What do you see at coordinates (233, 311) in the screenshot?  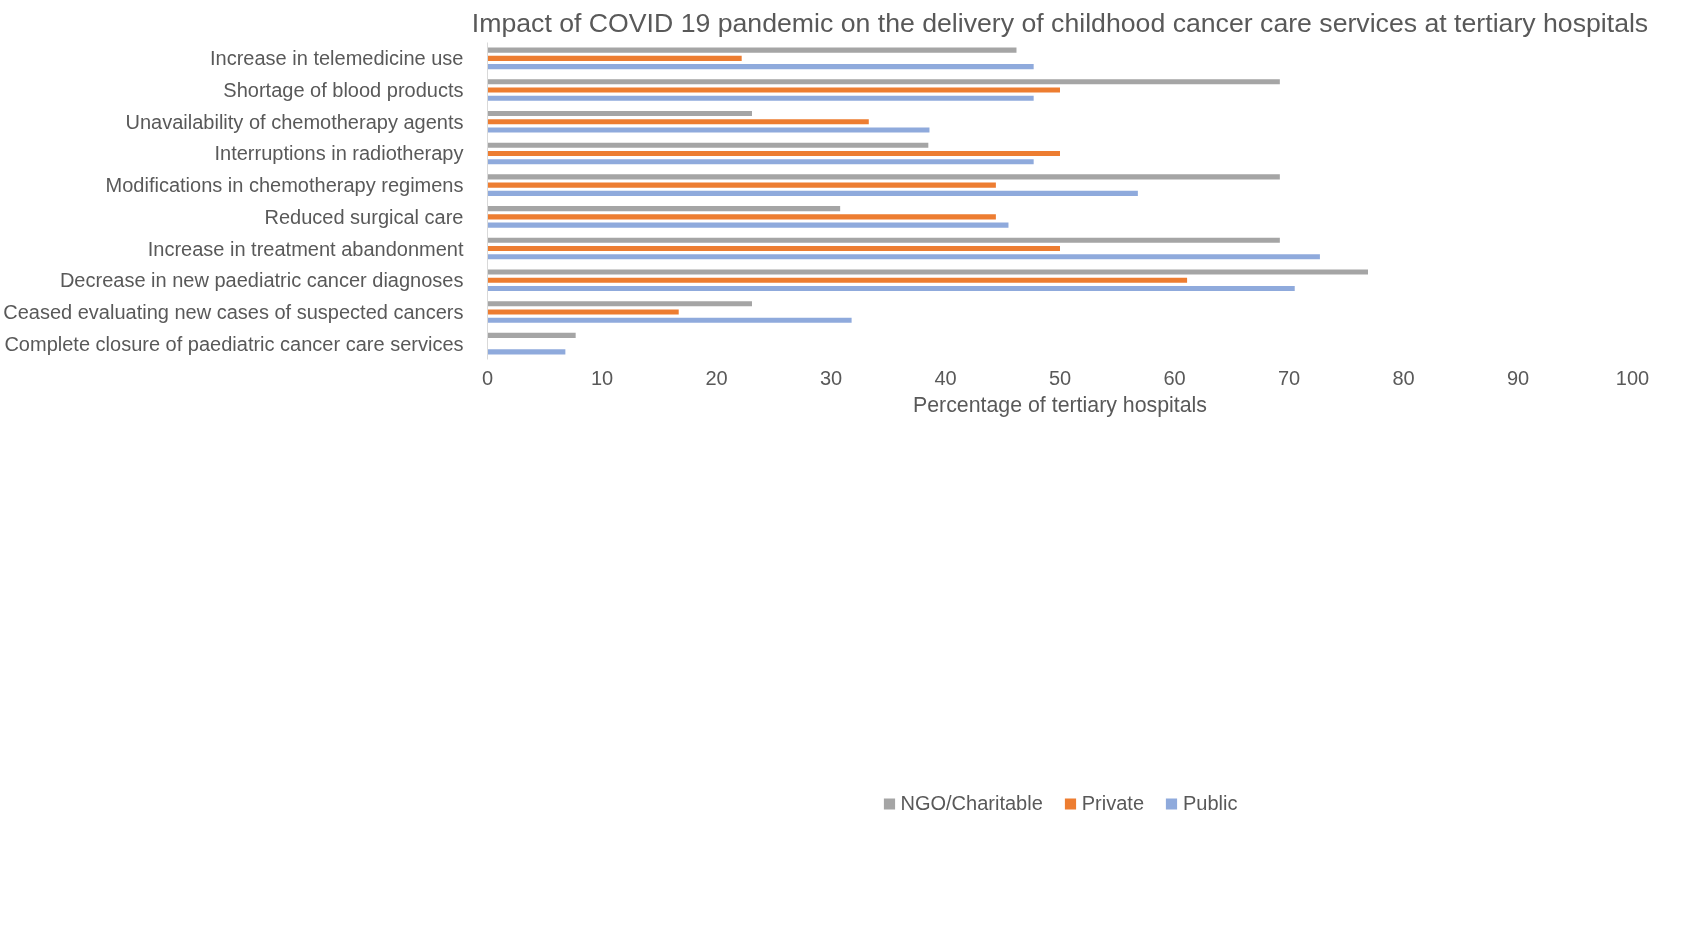 I see `y-tick-label: Ceased evaluating new cases of suspected cancers` at bounding box center [233, 311].